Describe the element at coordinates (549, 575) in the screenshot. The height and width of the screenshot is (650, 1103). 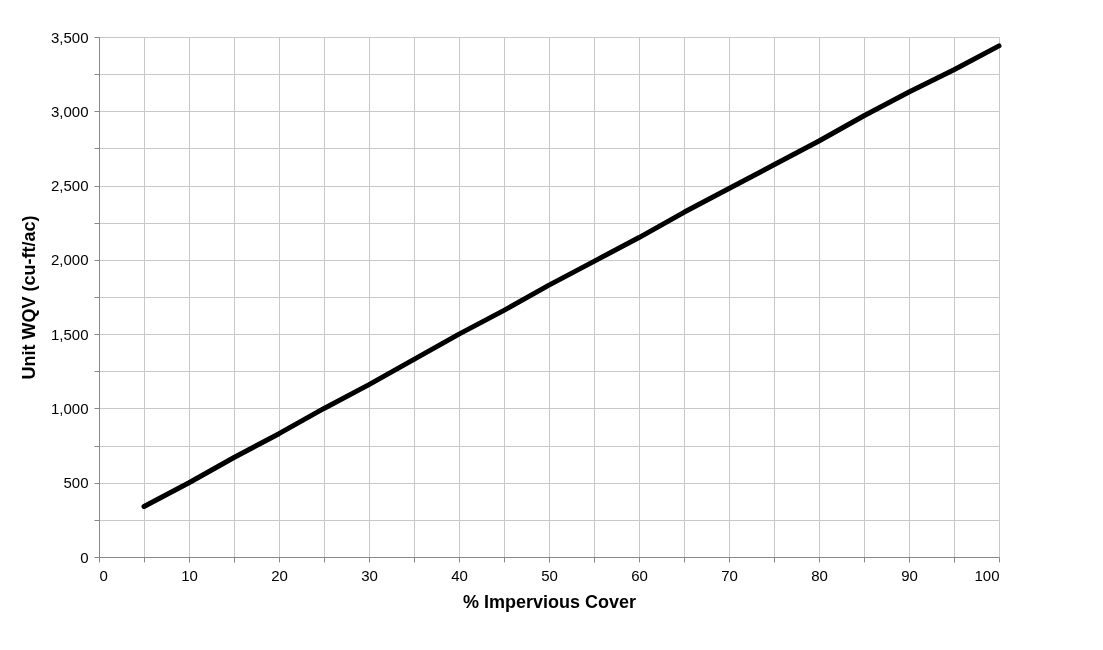
I see `x-tick-label: 50` at that location.